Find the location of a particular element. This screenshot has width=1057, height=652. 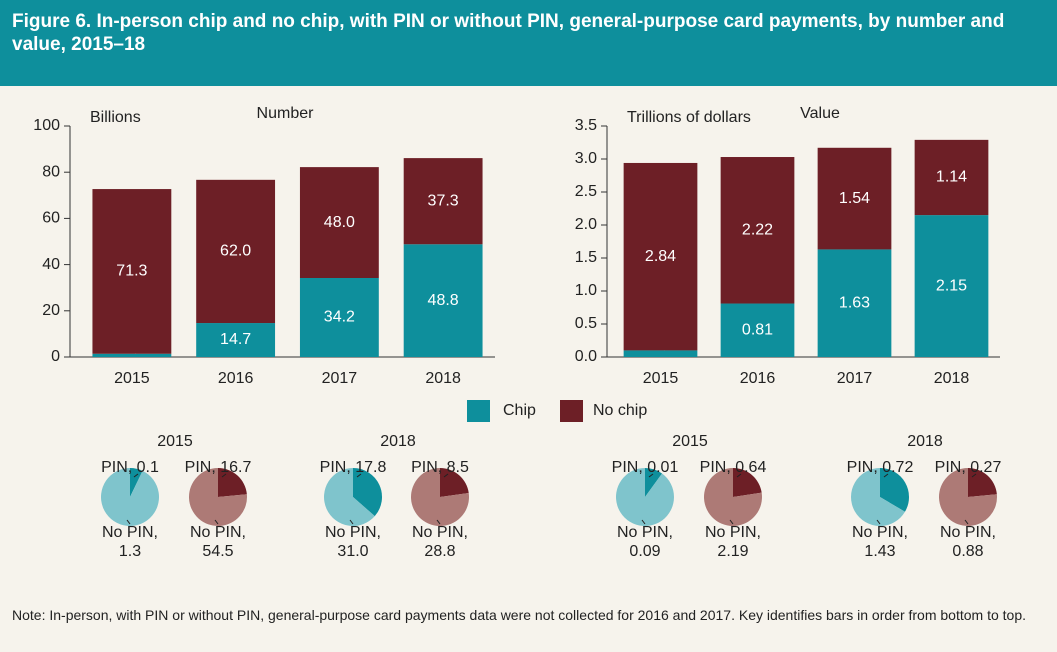

y-tick-label: 2.0 is located at coordinates (586, 224).